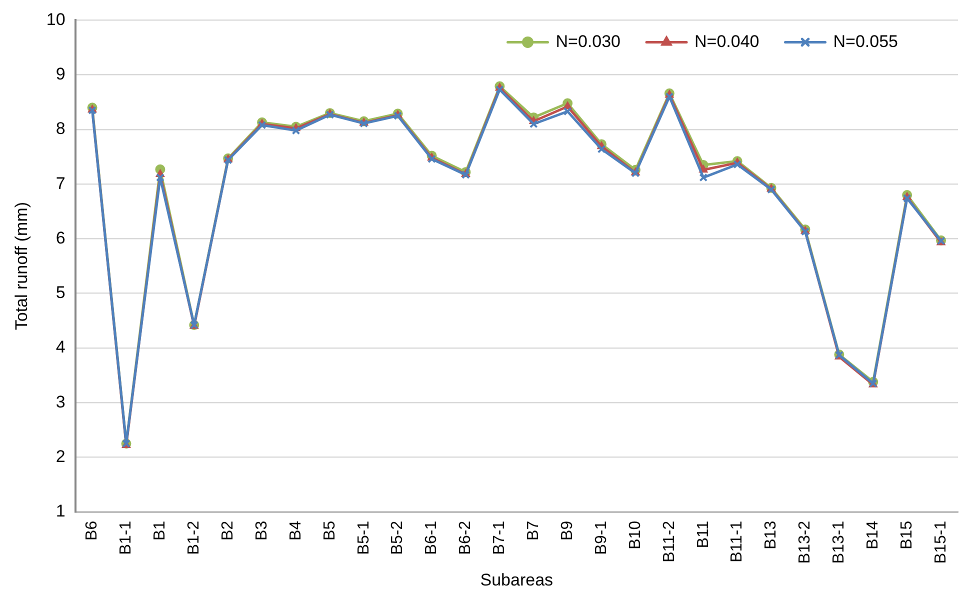  Describe the element at coordinates (865, 41) in the screenshot. I see `legend-label: N=0.055` at that location.